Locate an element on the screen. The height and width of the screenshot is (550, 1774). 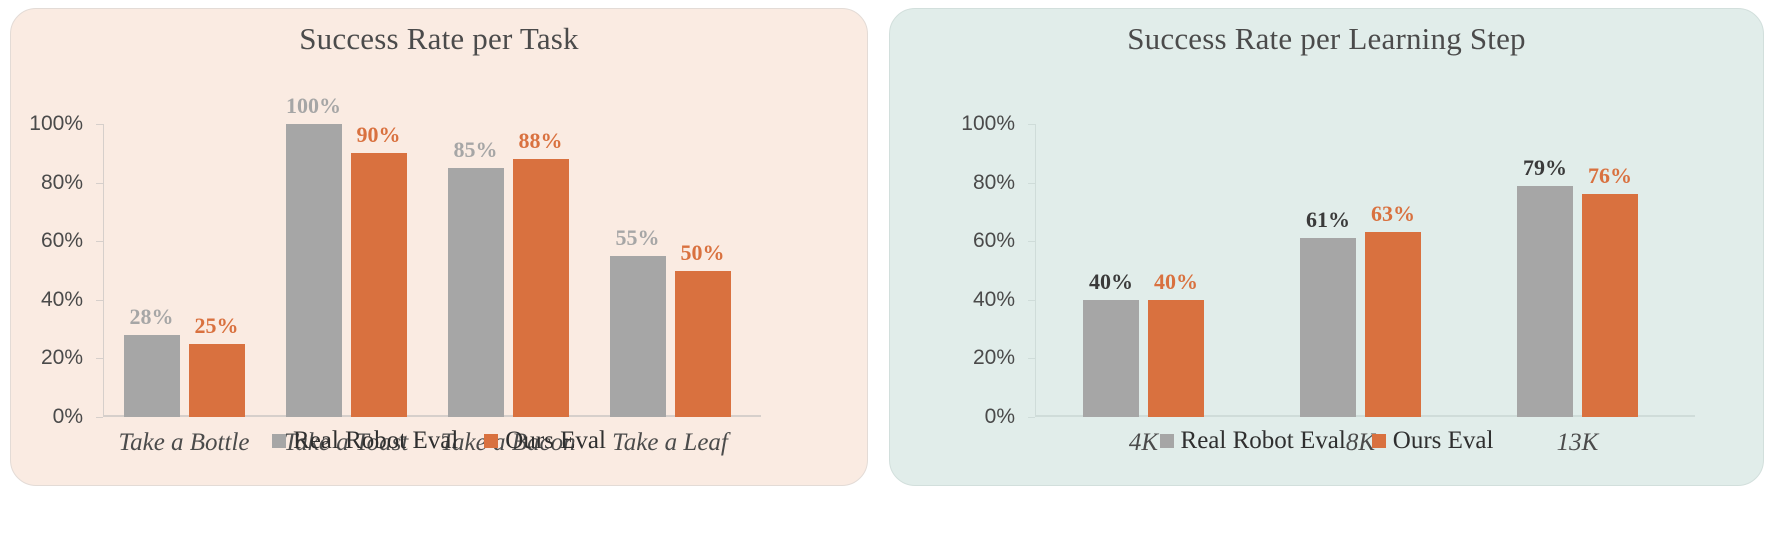
chart-title-learning-step: Success Rate per Learning Step is located at coordinates (1326, 38).